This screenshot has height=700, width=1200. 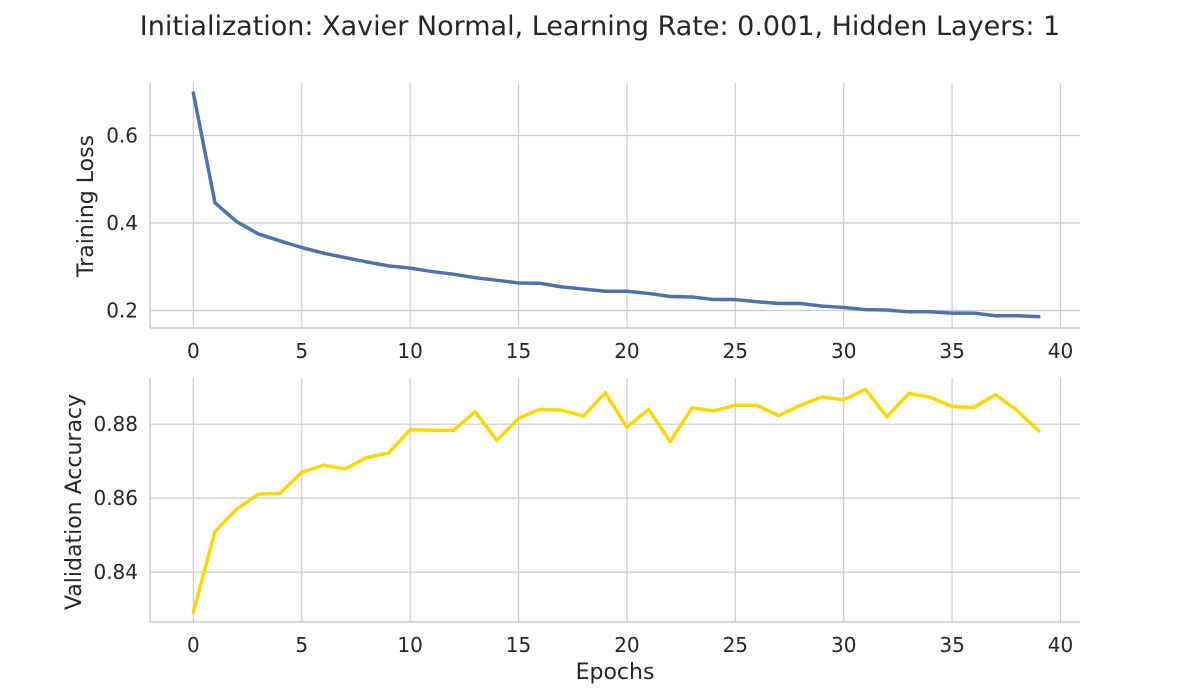 What do you see at coordinates (735, 645) in the screenshot?
I see `validation-accuracy-xtick-label: 25` at bounding box center [735, 645].